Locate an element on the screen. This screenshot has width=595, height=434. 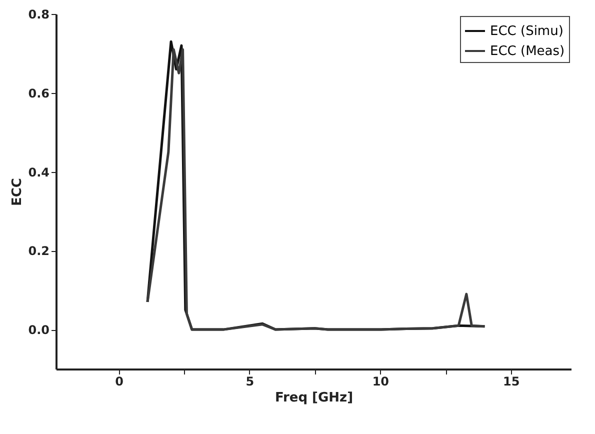
y-tick-label: 0.6 is located at coordinates (39, 93).